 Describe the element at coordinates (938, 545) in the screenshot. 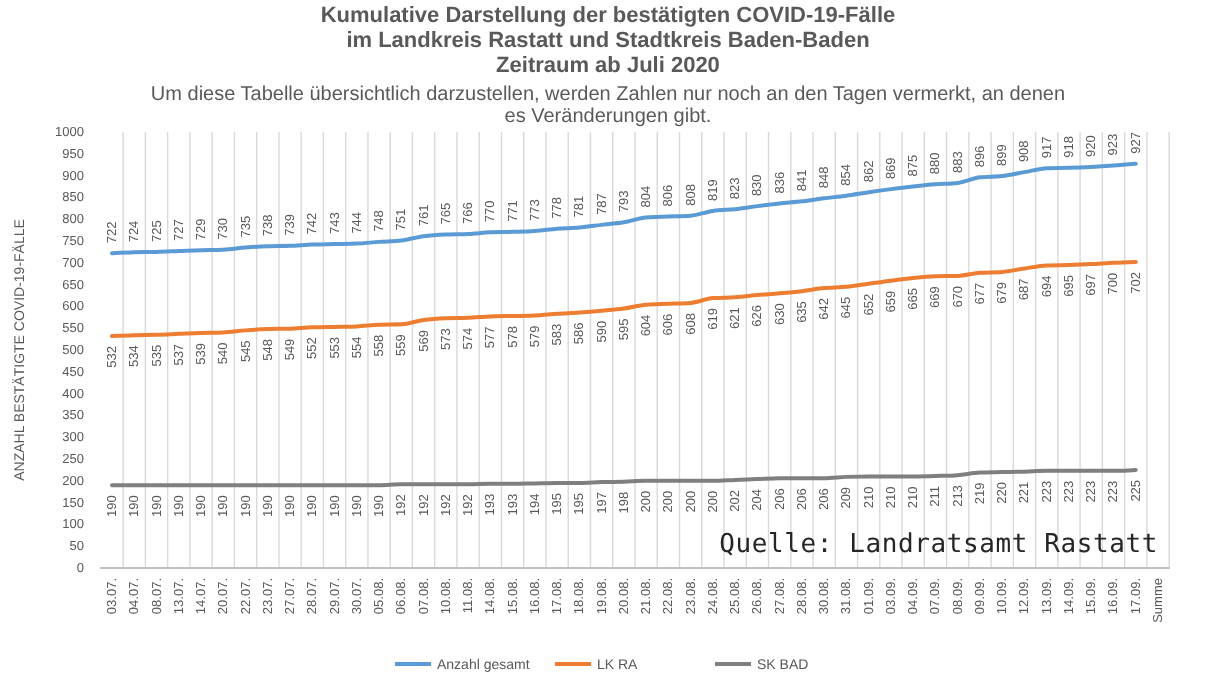

I see `annotation: Quelle: Landratsamt Rastatt` at that location.